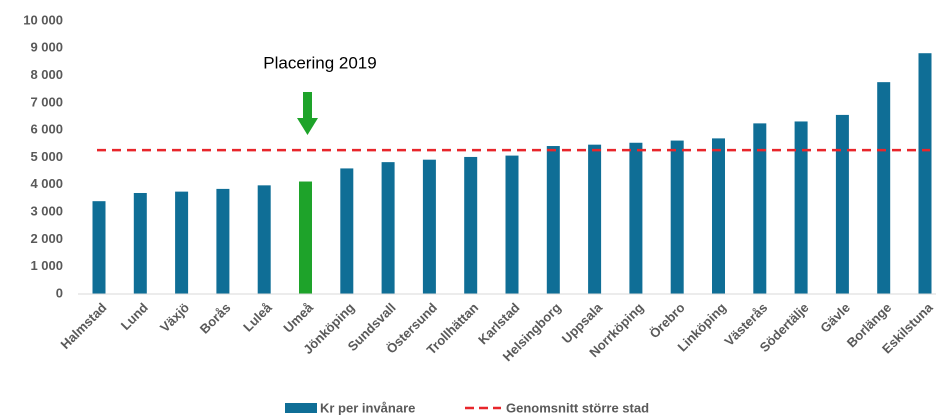 The width and height of the screenshot is (936, 418). Describe the element at coordinates (577, 407) in the screenshot. I see `legend-label: Genomsnitt större stad` at that location.